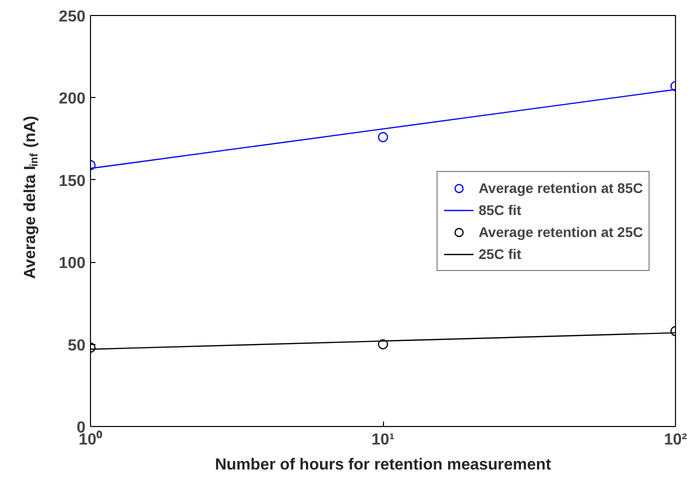 The width and height of the screenshot is (700, 496). I want to click on legend-label: Average retention at 85C, so click(560, 188).